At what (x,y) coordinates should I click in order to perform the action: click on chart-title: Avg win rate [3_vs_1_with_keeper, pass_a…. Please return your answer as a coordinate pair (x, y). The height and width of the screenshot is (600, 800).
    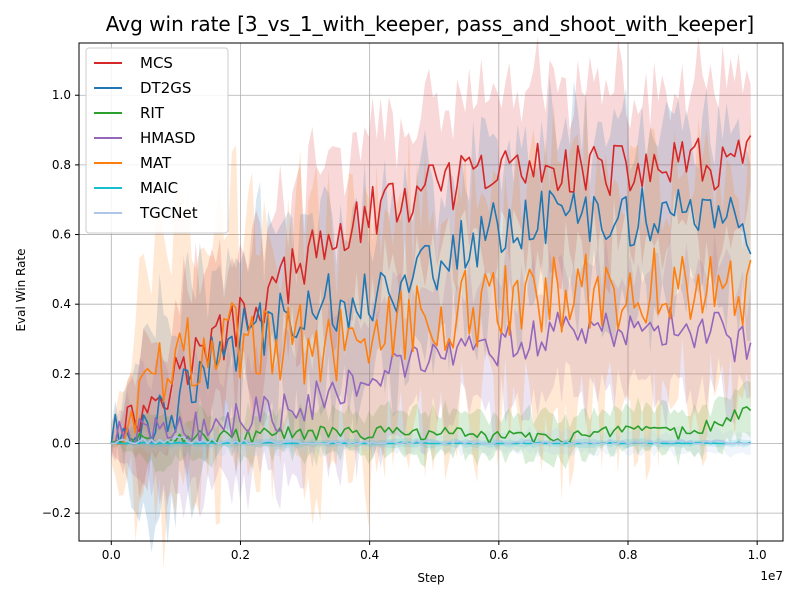
    Looking at the image, I should click on (430, 24).